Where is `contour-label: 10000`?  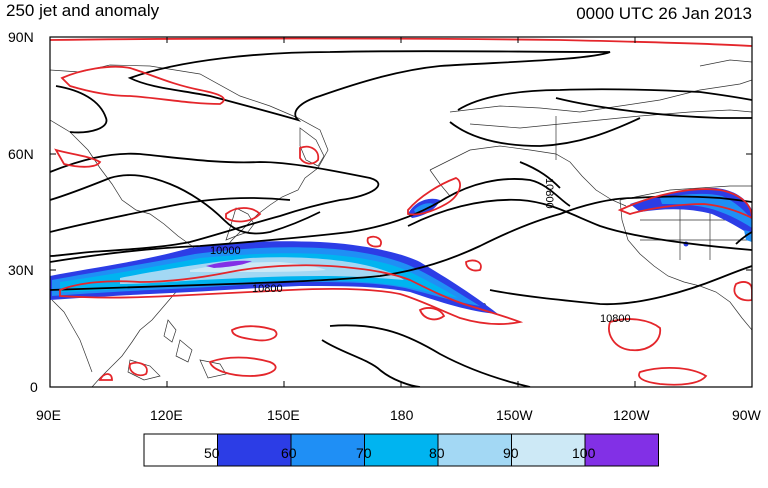
contour-label: 10000 is located at coordinates (225, 251).